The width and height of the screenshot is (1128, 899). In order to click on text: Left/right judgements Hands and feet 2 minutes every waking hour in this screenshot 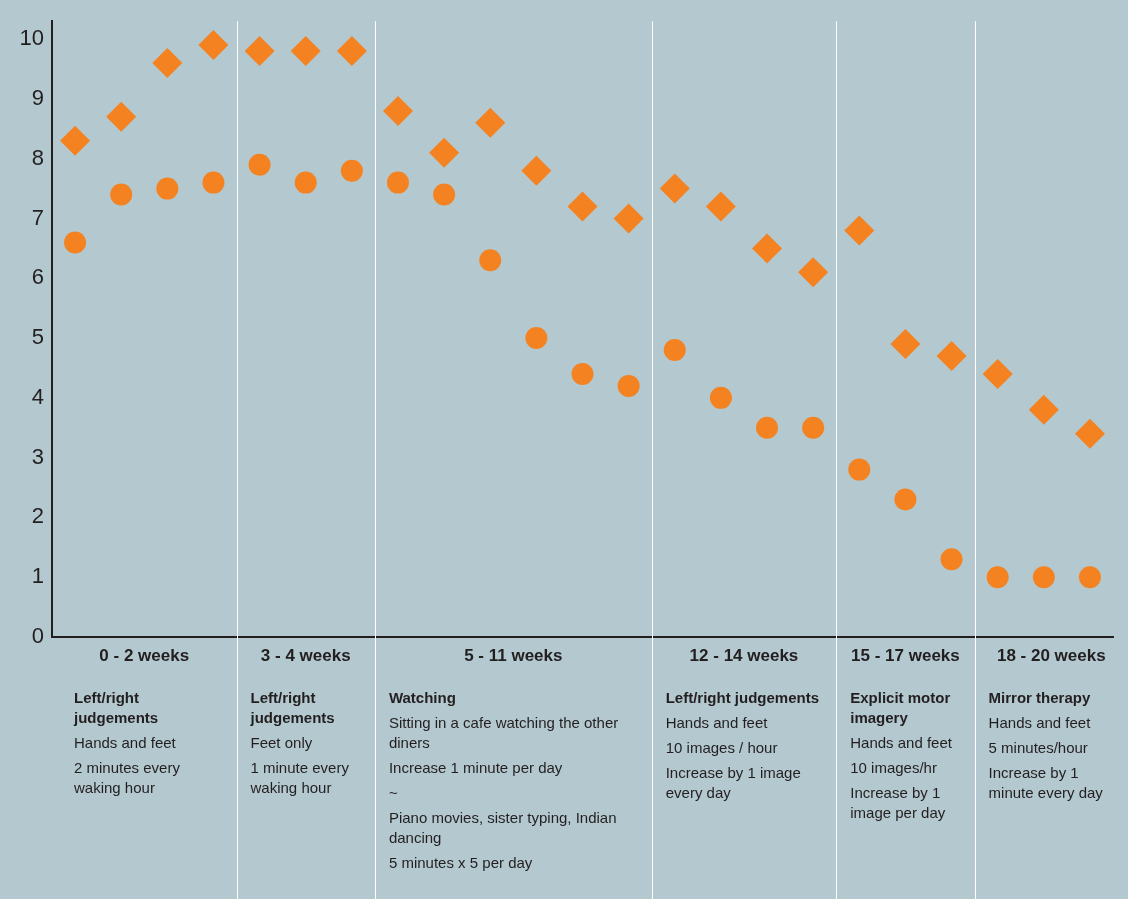, I will do `click(127, 742)`.